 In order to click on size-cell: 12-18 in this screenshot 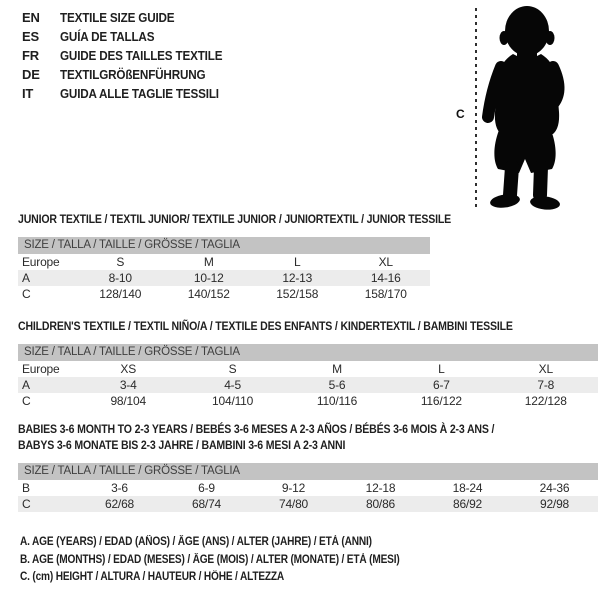, I will do `click(380, 488)`.